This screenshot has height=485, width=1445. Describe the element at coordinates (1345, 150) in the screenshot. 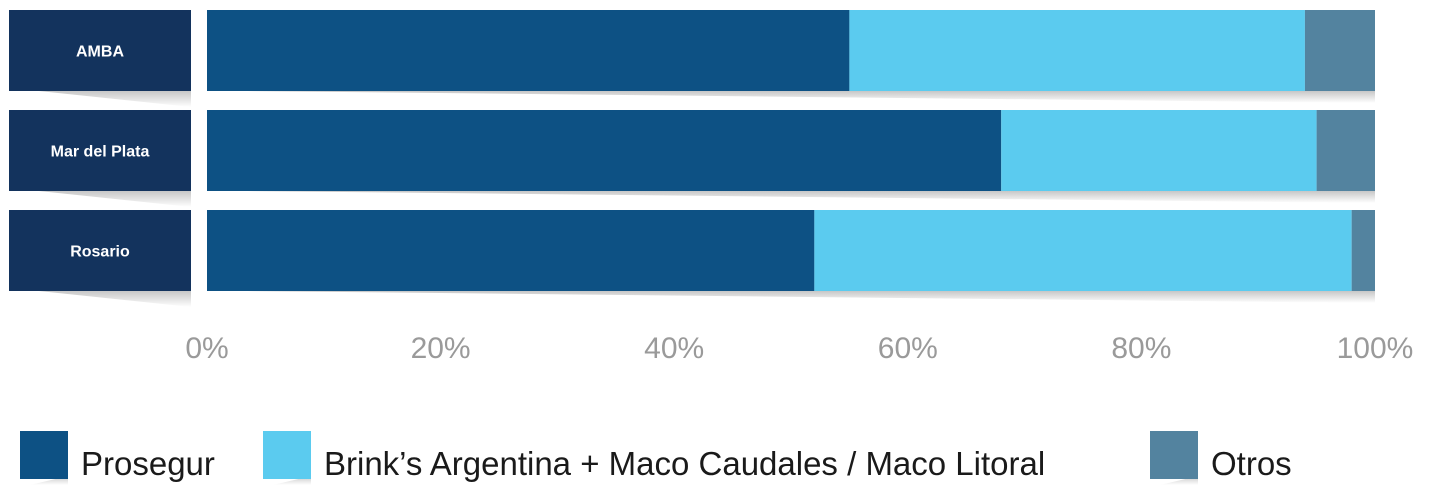

I see `bar-segment-otros-mar-del-plata` at that location.